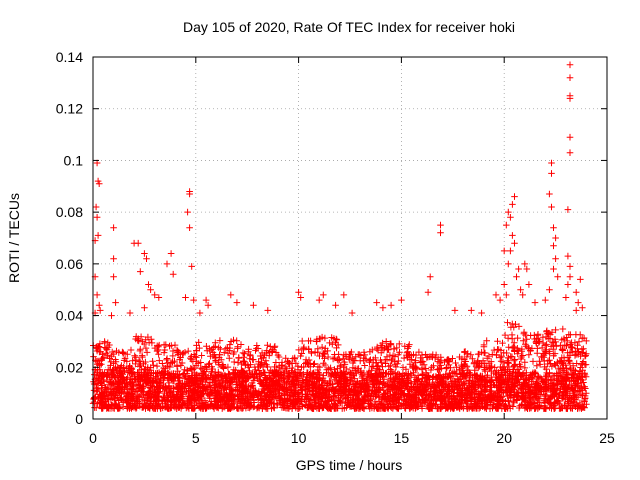 This screenshot has height=480, width=640. I want to click on y-tick-label: 0, so click(79, 419).